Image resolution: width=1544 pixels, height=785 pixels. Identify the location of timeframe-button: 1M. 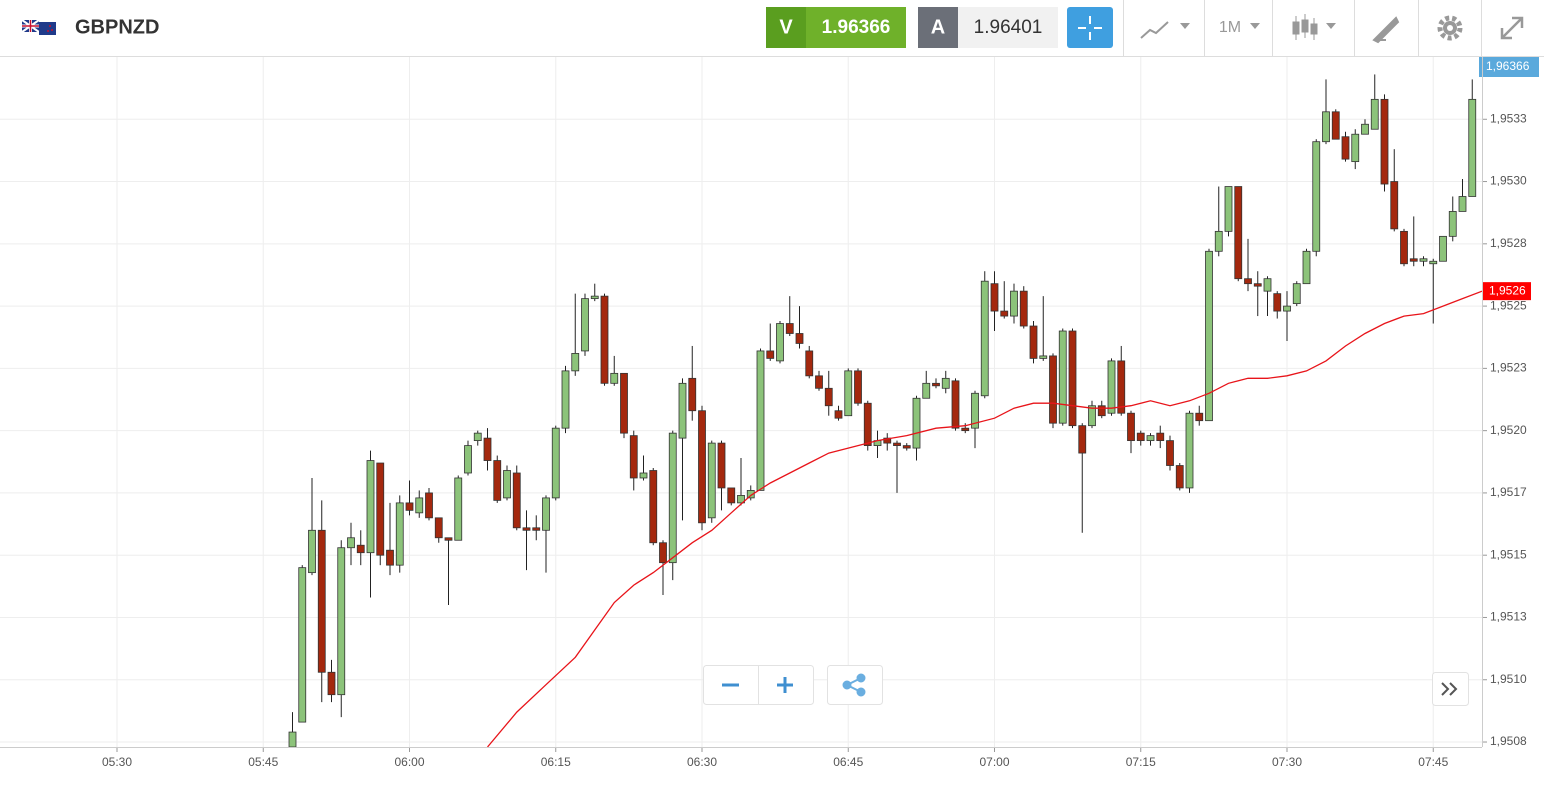
(1239, 27).